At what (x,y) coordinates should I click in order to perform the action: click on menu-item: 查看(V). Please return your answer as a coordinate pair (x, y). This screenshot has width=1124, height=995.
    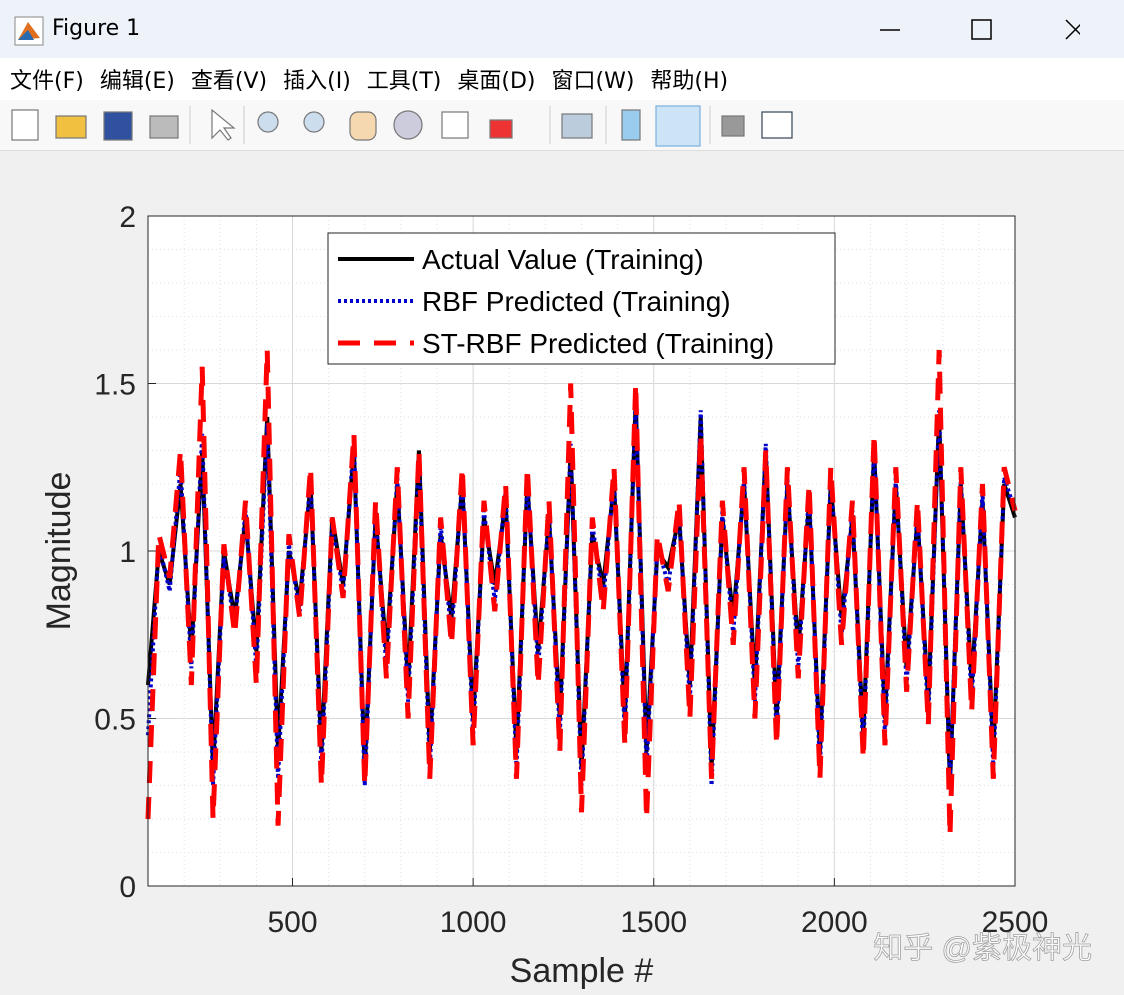
    Looking at the image, I should click on (229, 81).